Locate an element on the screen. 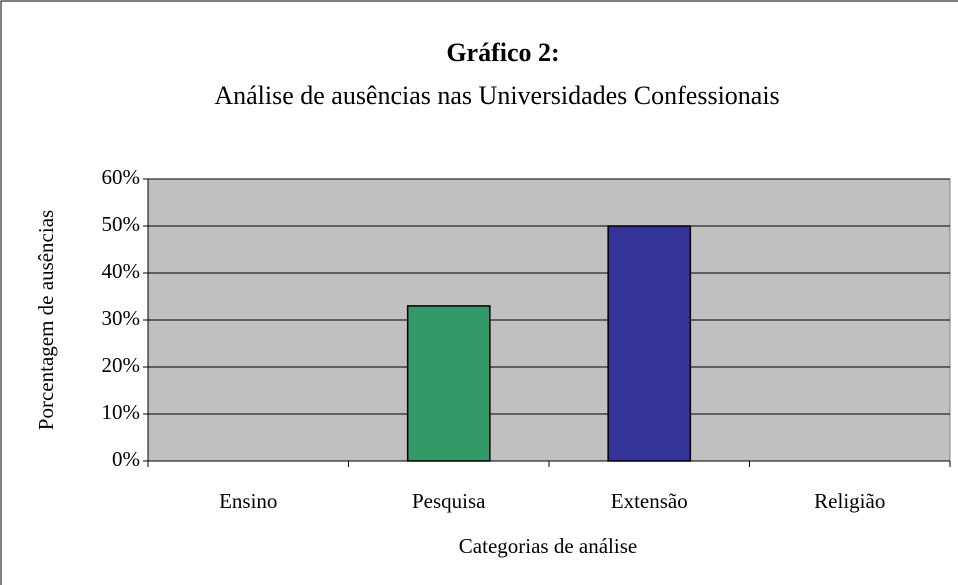 The image size is (958, 585). x-tick-label: Extensão is located at coordinates (649, 501).